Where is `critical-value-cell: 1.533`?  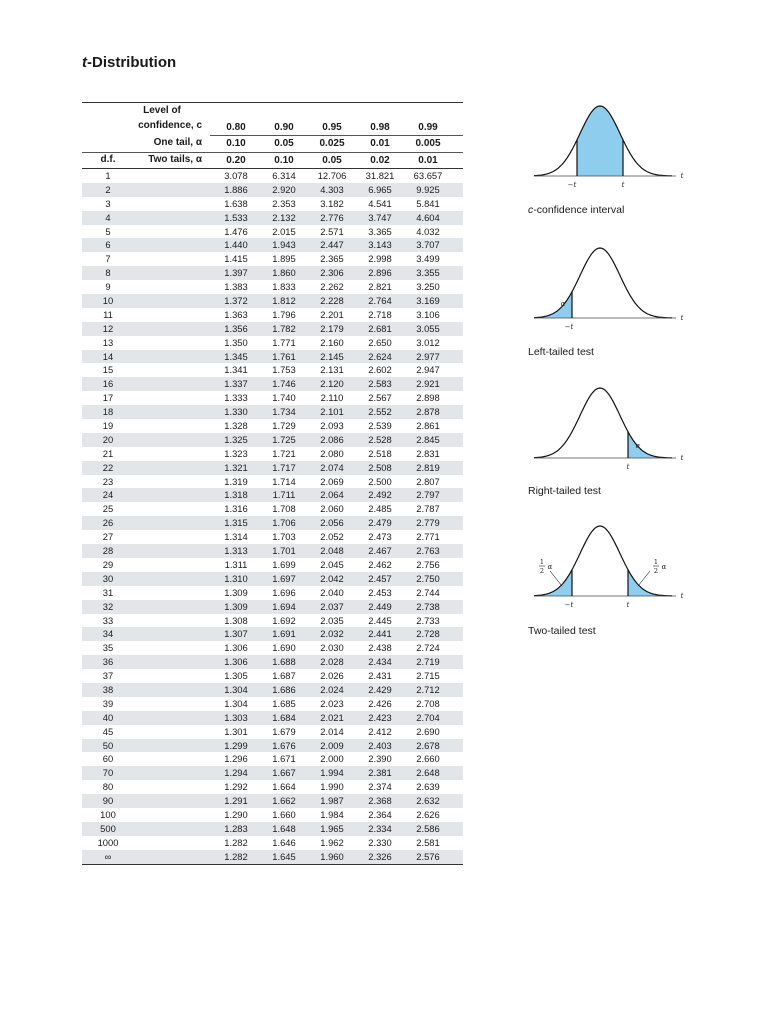 critical-value-cell: 1.533 is located at coordinates (236, 217).